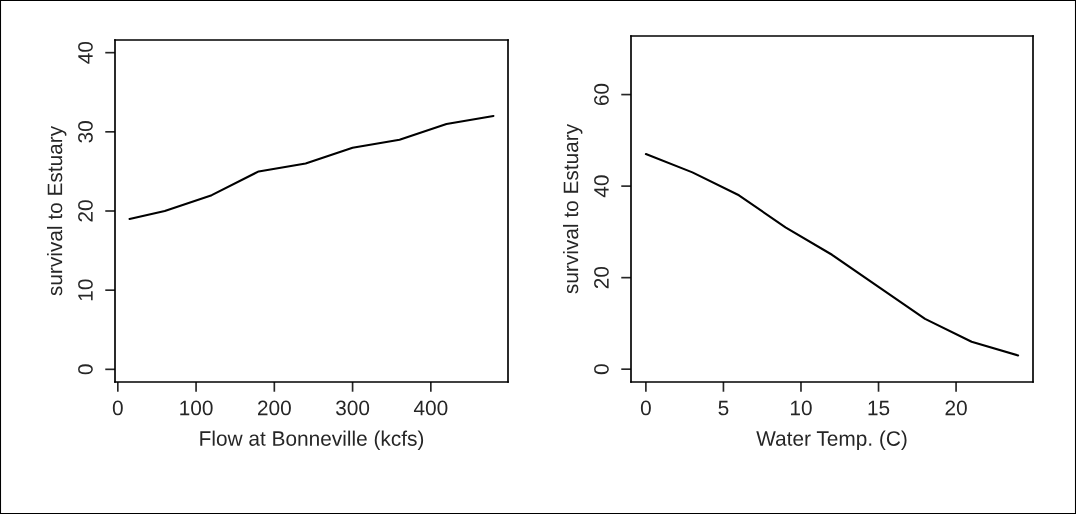 The width and height of the screenshot is (1076, 514). I want to click on x-tick-label: 15, so click(879, 408).